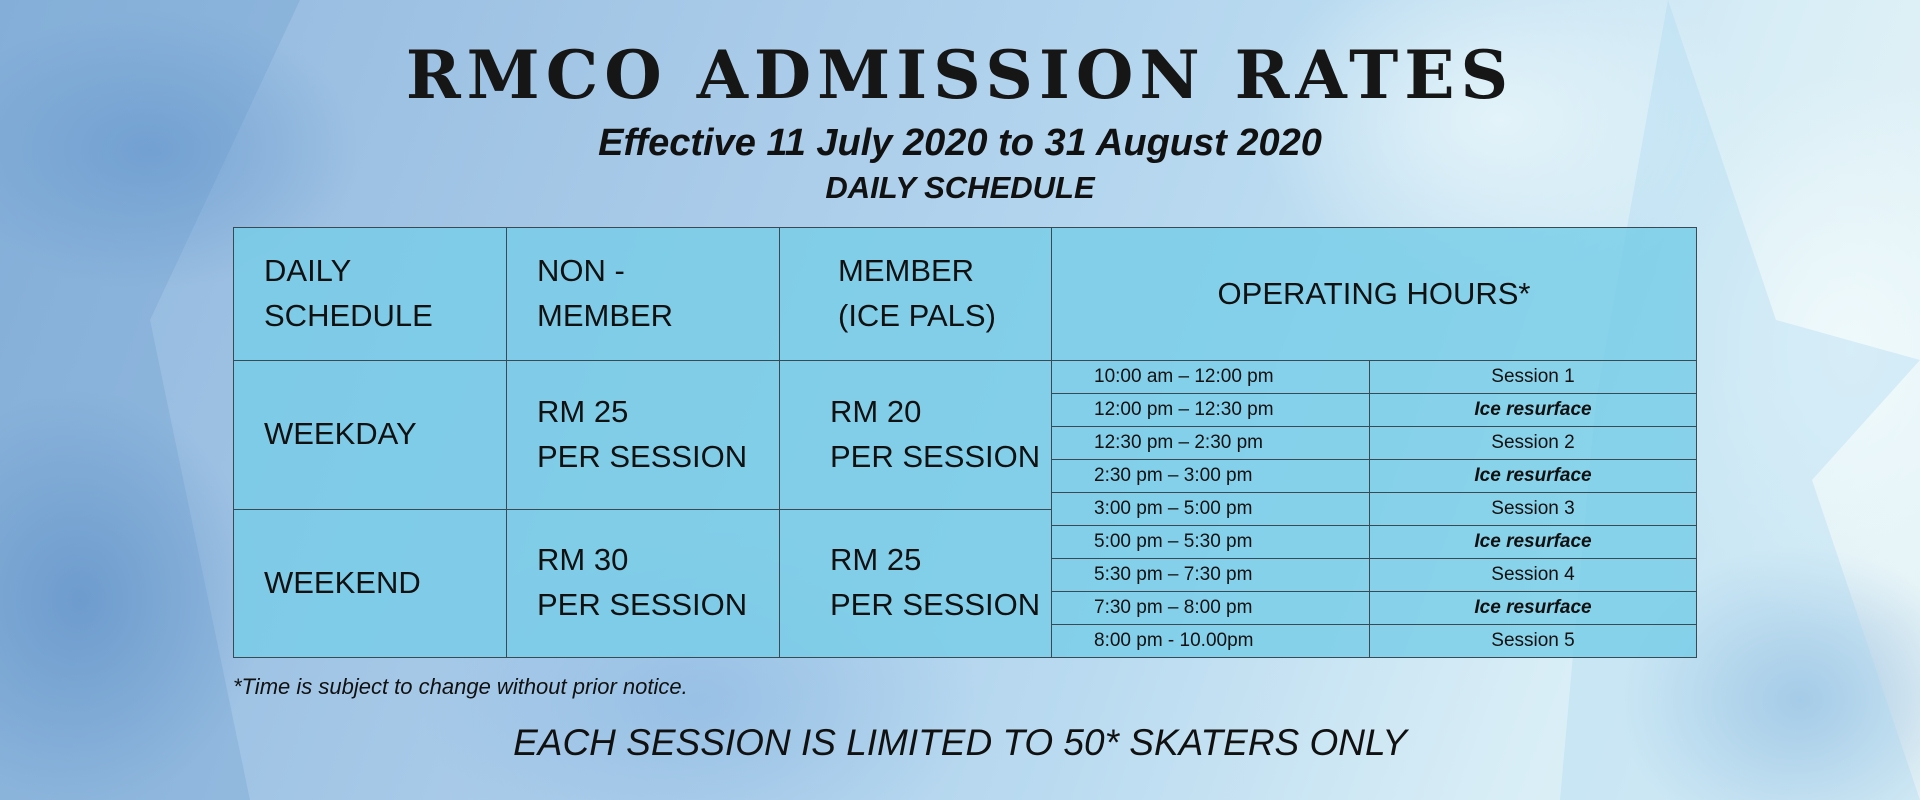 This screenshot has height=800, width=1920. I want to click on hours-row: 8:00 pm - 10.00pm Session 5, so click(1374, 640).